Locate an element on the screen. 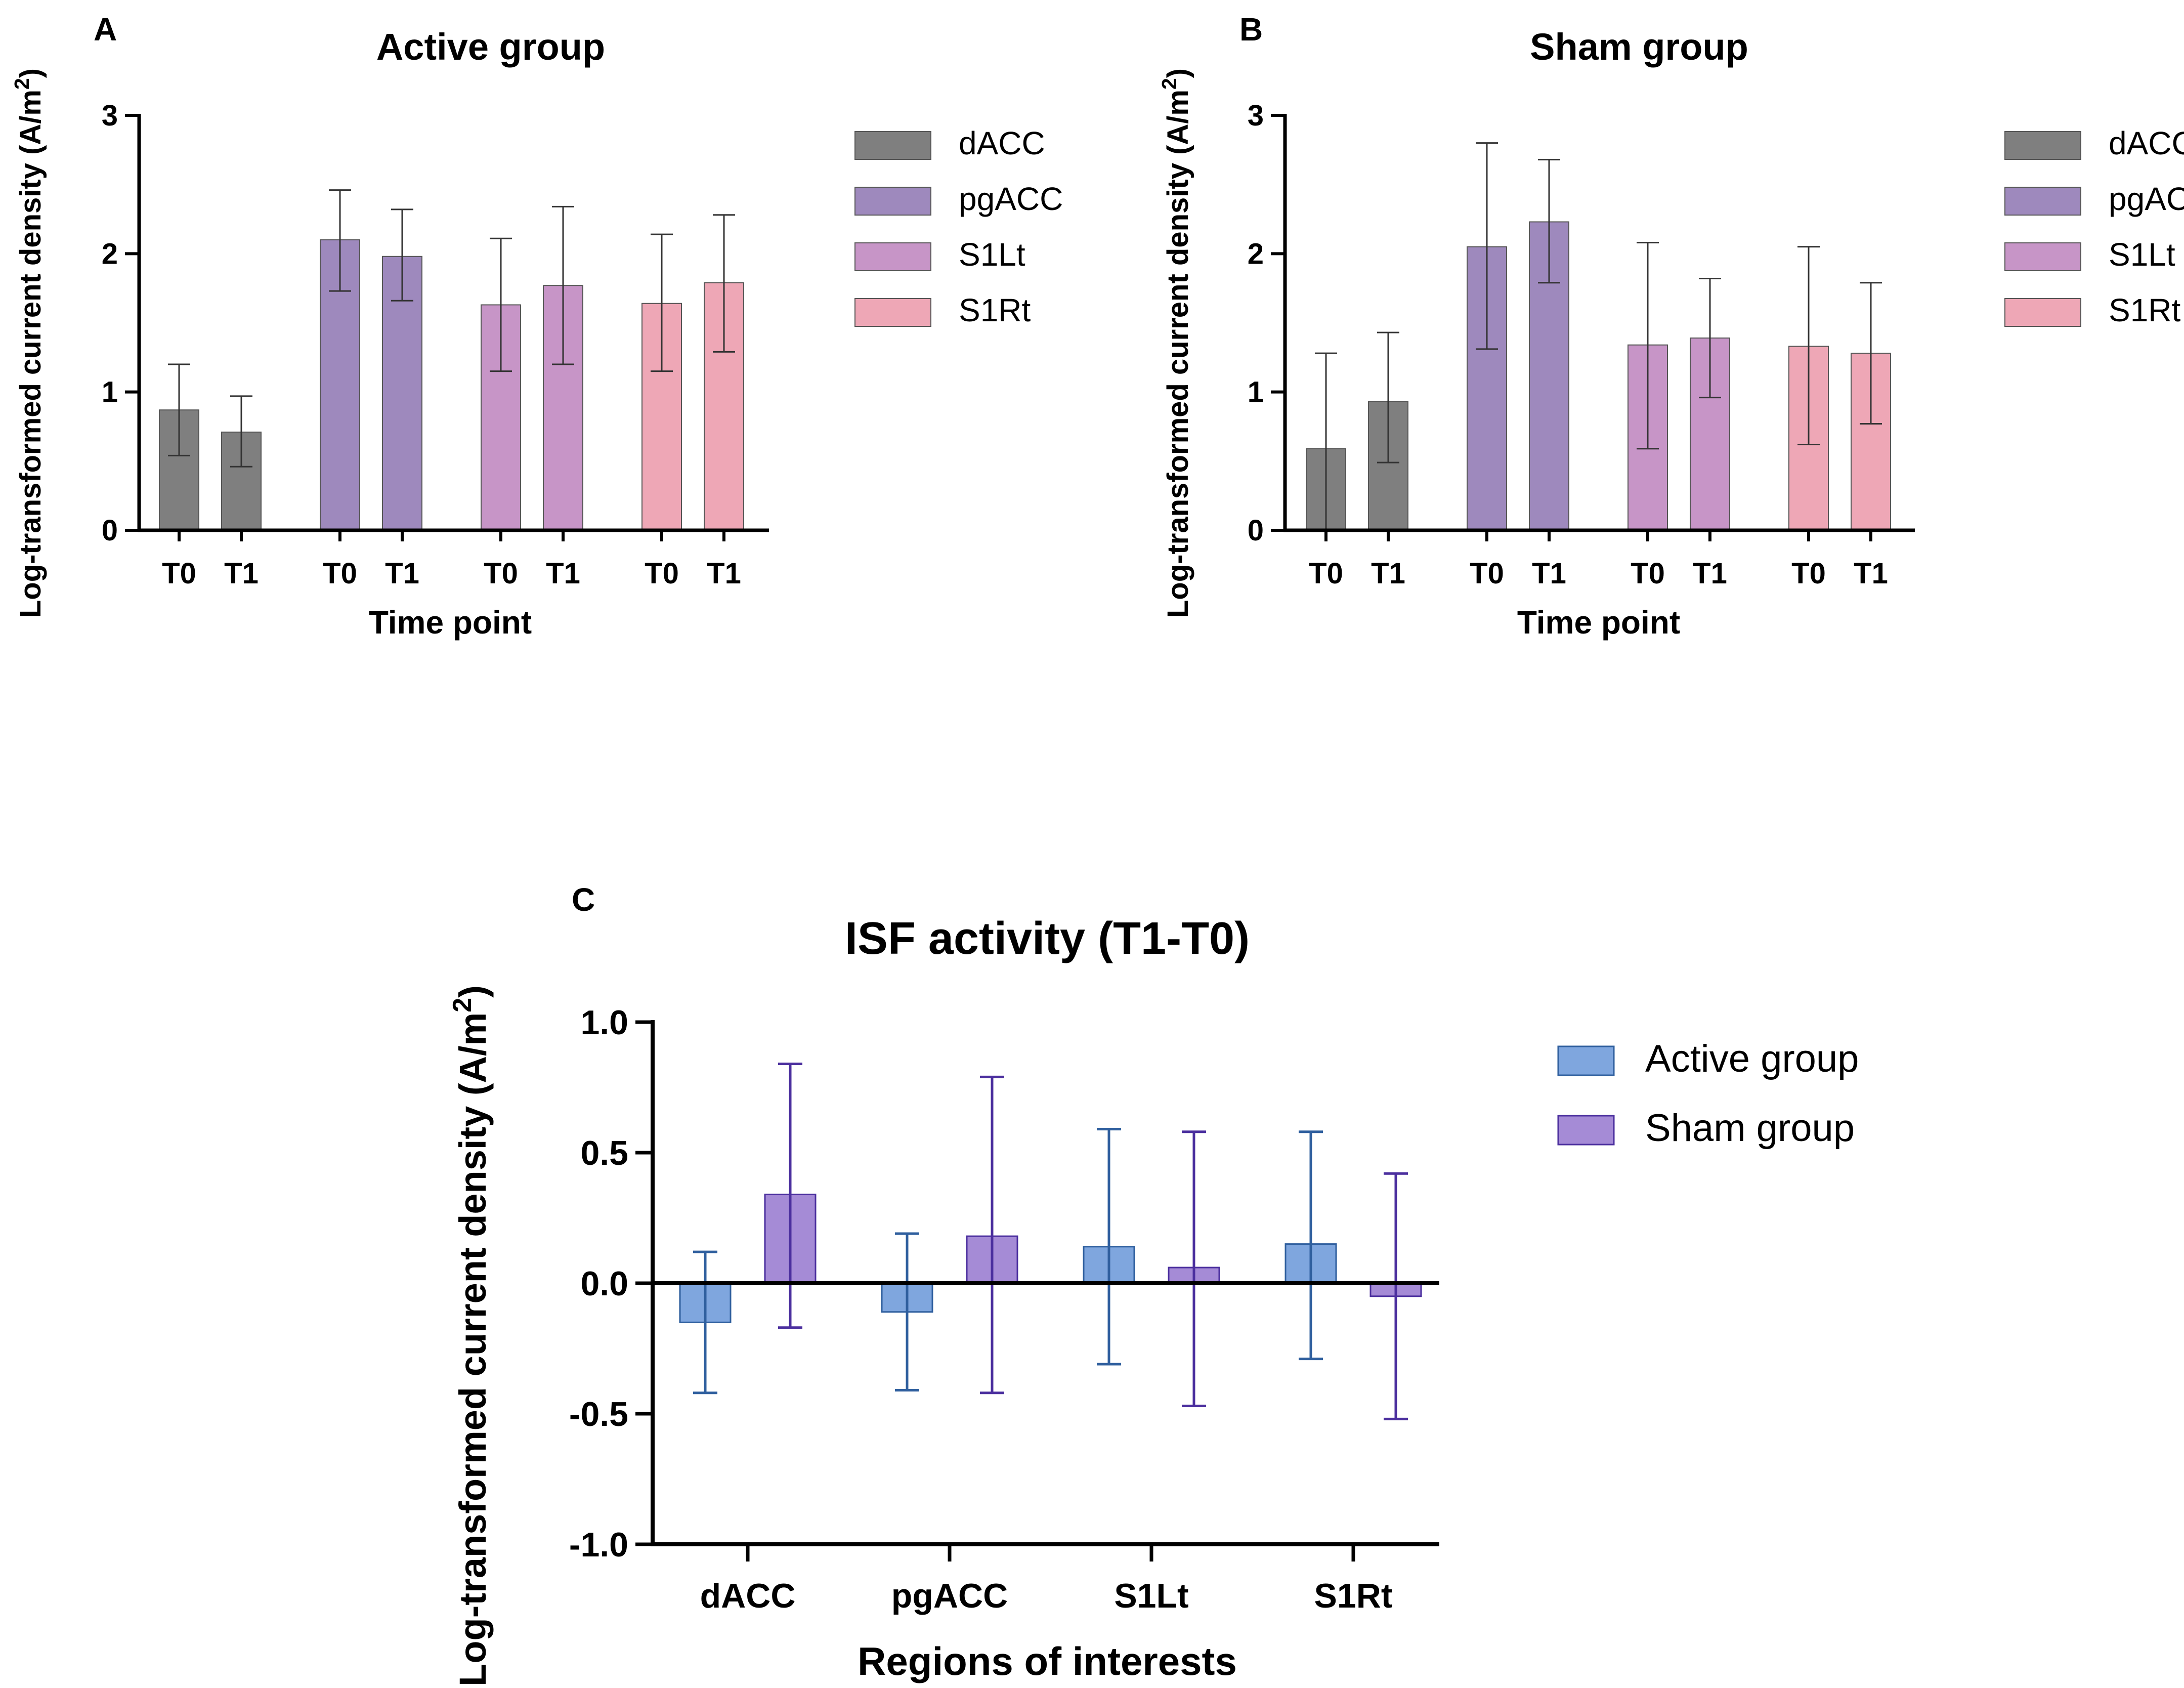 The image size is (2184, 1688). panel-label: A is located at coordinates (106, 29).